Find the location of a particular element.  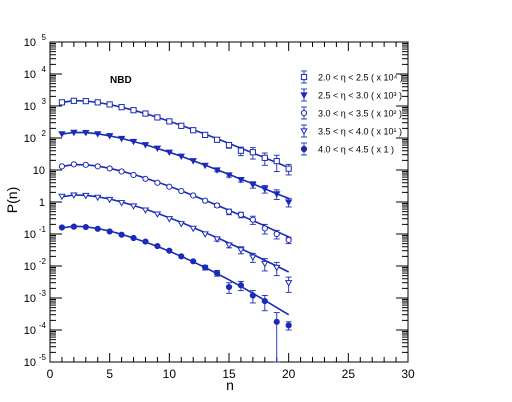

x-tick-label: 20 is located at coordinates (289, 374).